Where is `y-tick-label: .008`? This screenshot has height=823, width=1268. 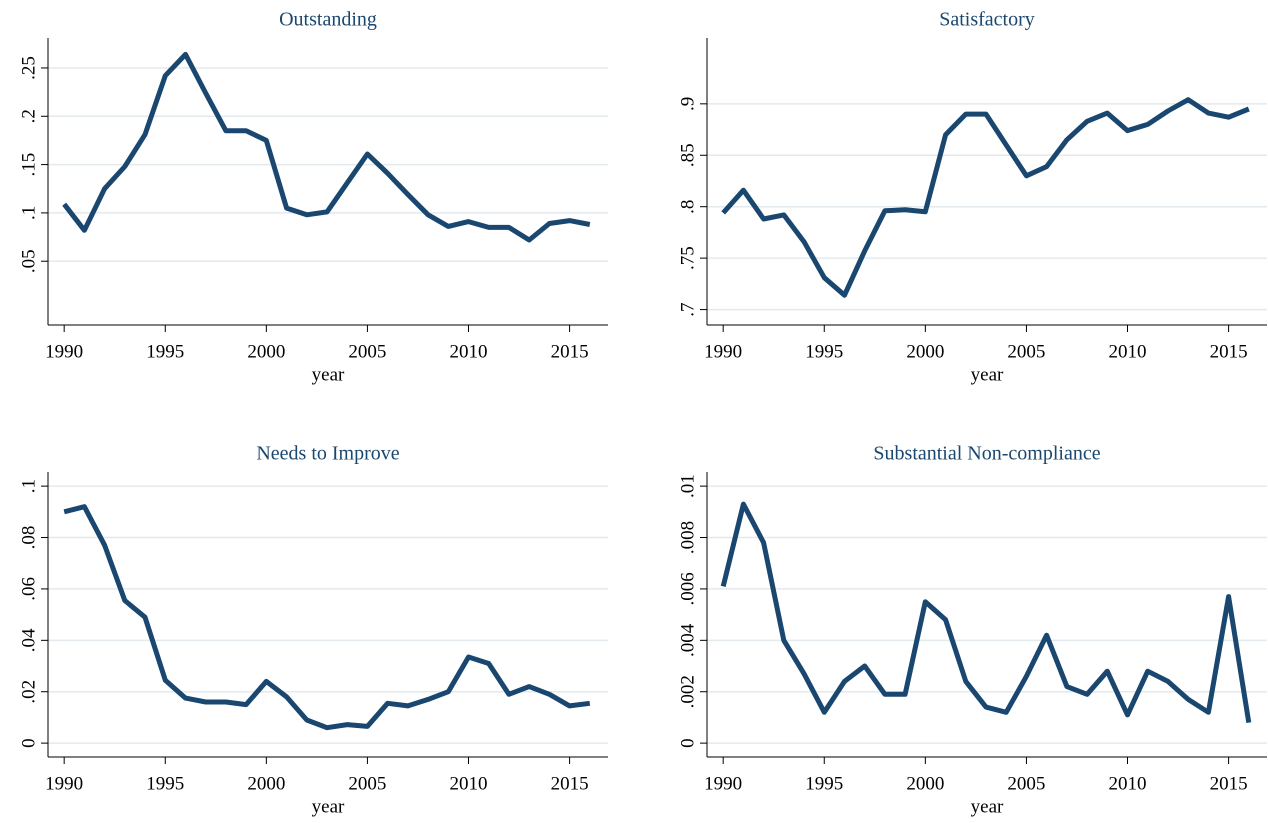
y-tick-label: .008 is located at coordinates (687, 537).